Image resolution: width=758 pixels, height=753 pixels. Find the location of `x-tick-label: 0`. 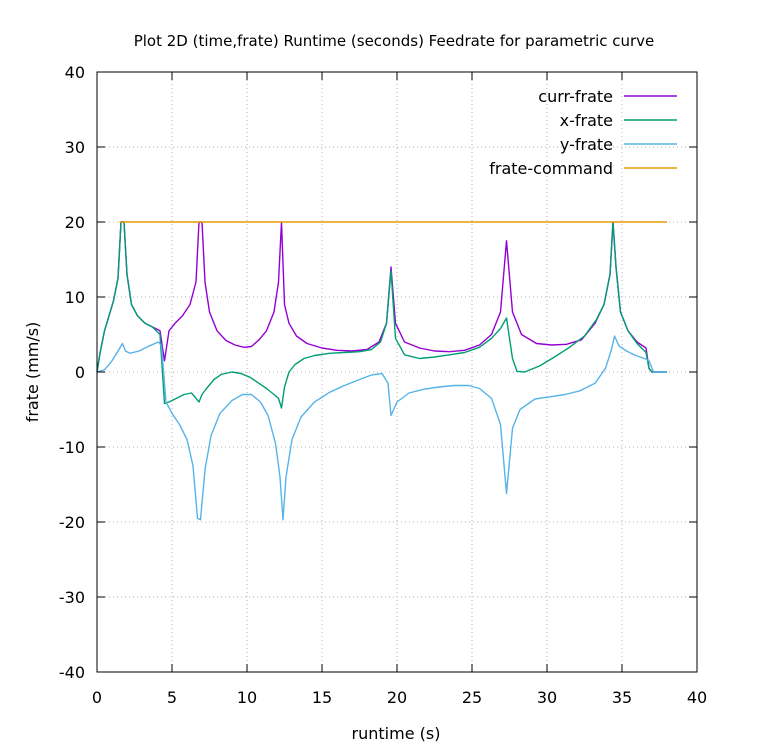

x-tick-label: 0 is located at coordinates (97, 697).